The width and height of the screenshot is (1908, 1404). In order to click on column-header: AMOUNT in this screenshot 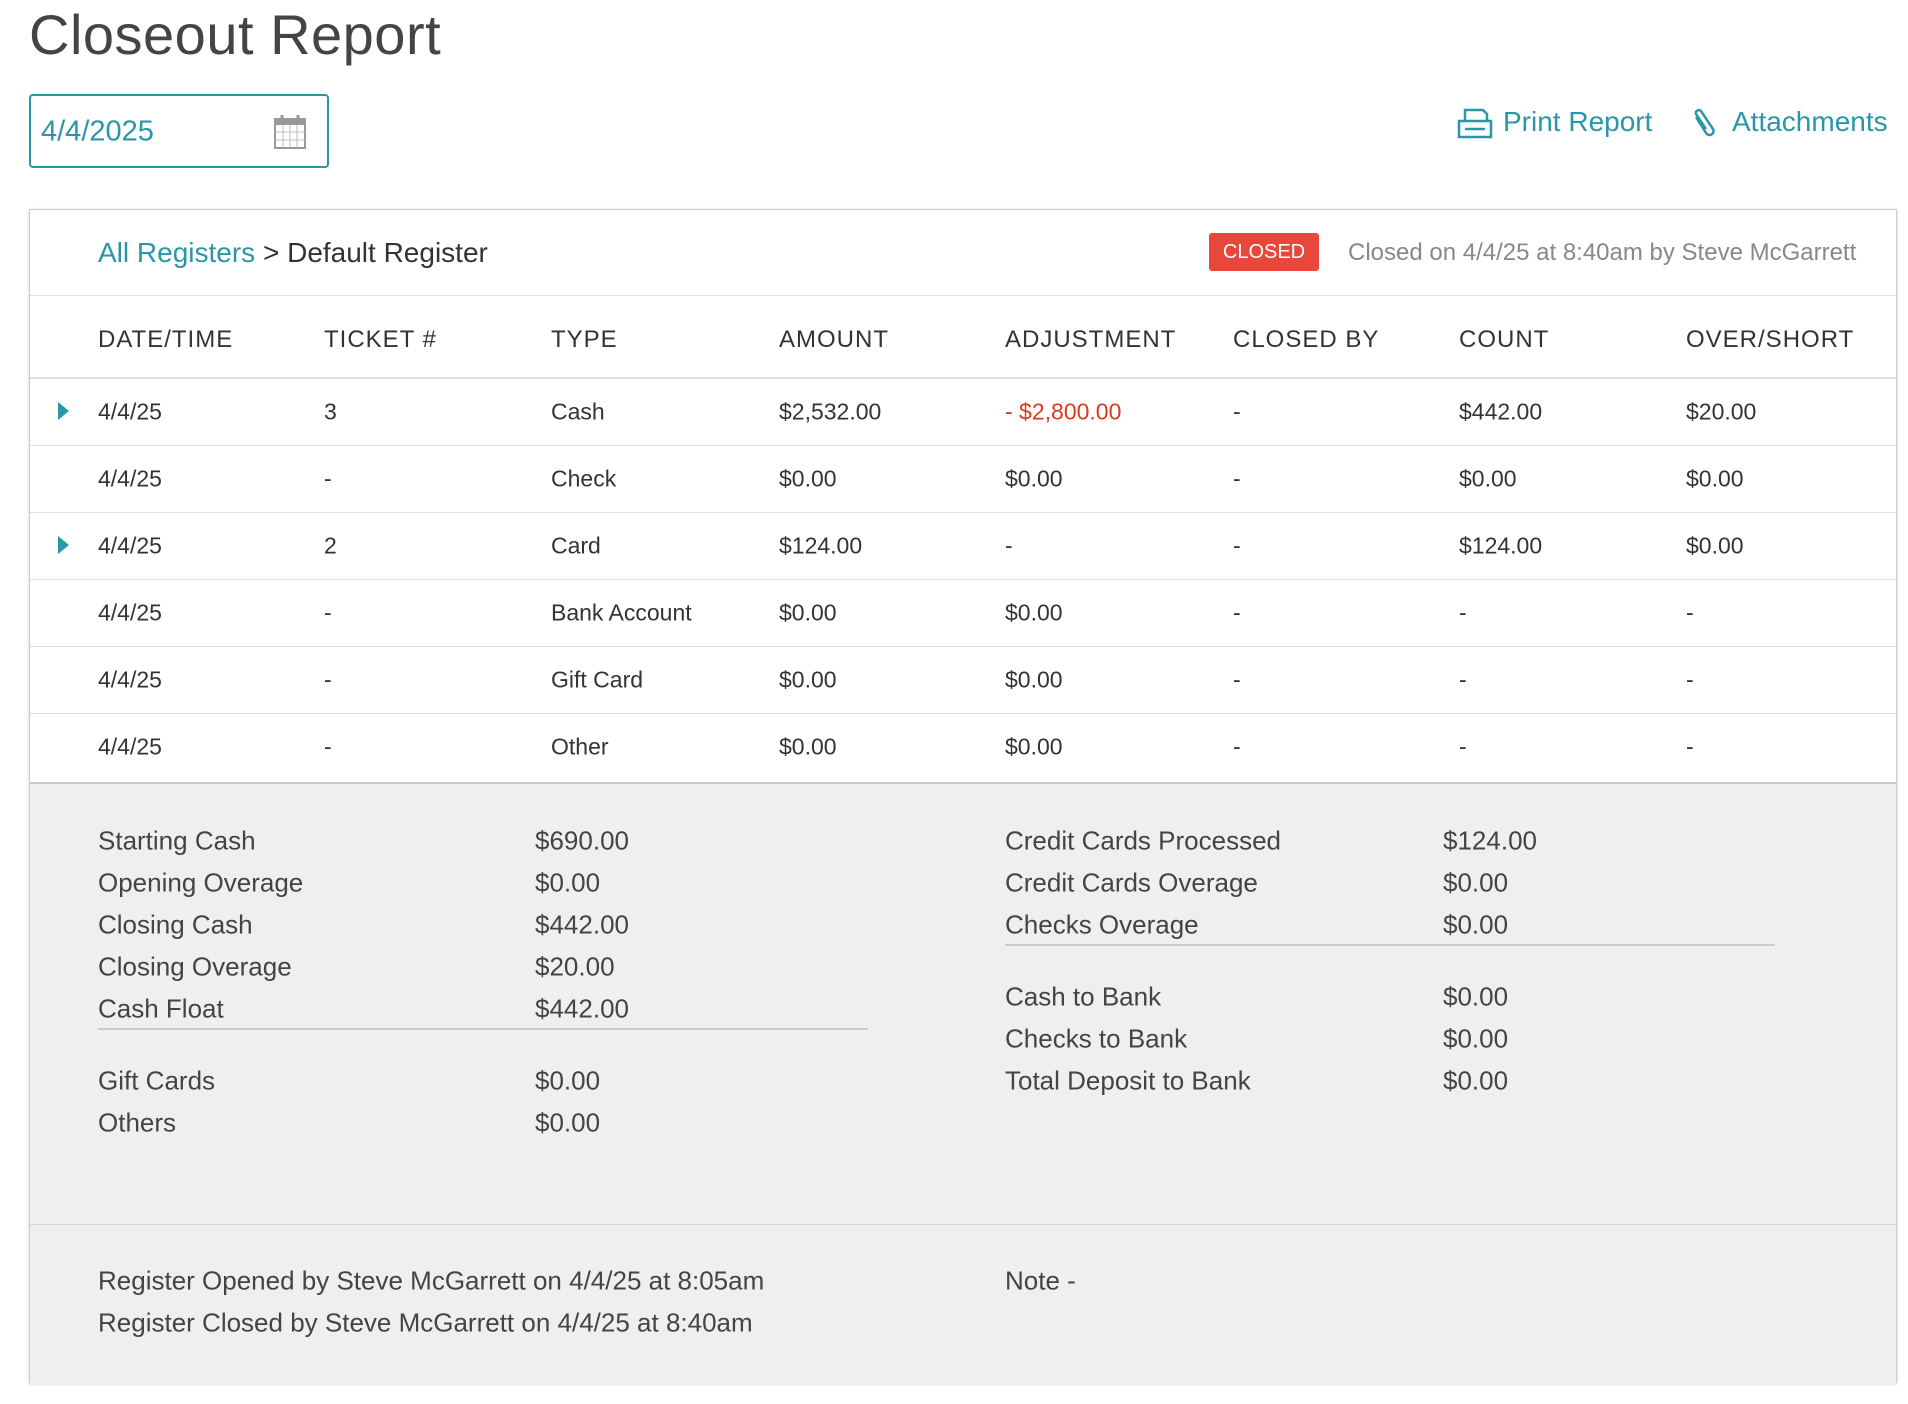, I will do `click(834, 339)`.